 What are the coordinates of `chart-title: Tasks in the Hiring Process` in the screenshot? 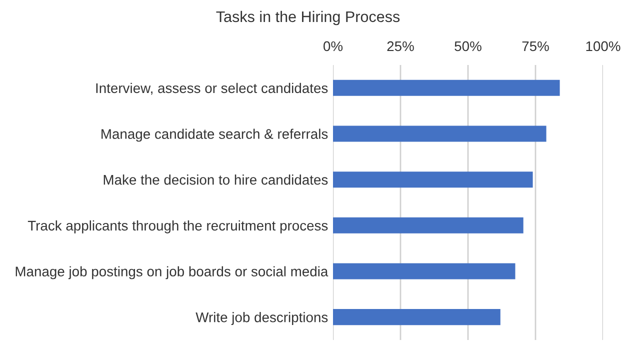 It's located at (308, 18).